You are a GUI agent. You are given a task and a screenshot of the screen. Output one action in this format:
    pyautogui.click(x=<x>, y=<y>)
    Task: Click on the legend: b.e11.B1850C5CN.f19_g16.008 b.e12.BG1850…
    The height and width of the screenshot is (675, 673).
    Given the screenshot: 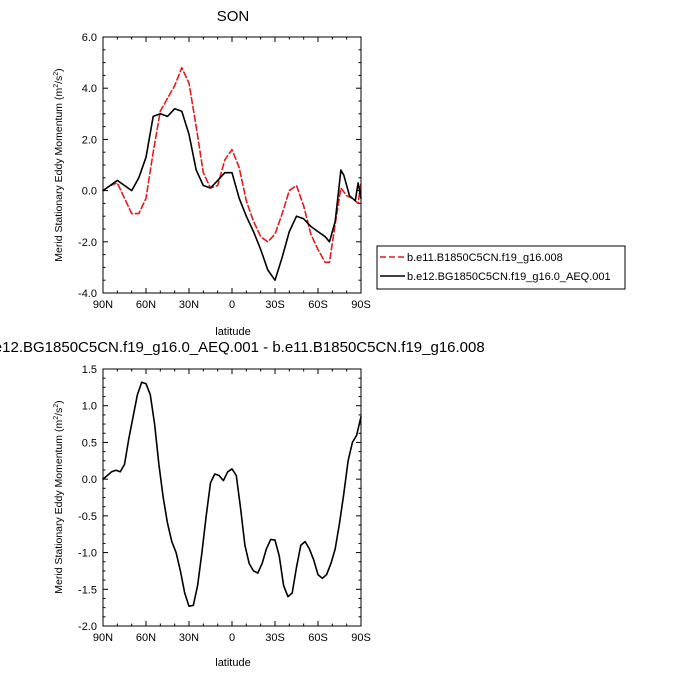 What is the action you would take?
    pyautogui.click(x=501, y=267)
    